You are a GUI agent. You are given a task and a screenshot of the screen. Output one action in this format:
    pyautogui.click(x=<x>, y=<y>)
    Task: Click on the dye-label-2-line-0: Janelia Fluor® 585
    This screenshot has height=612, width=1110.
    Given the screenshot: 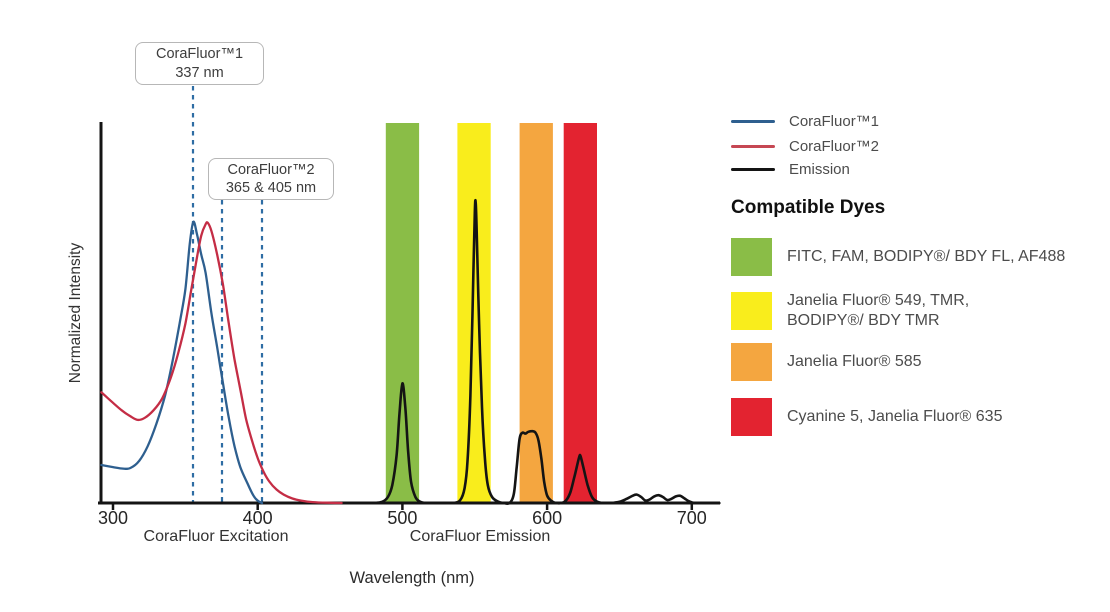 What is the action you would take?
    pyautogui.click(x=854, y=362)
    